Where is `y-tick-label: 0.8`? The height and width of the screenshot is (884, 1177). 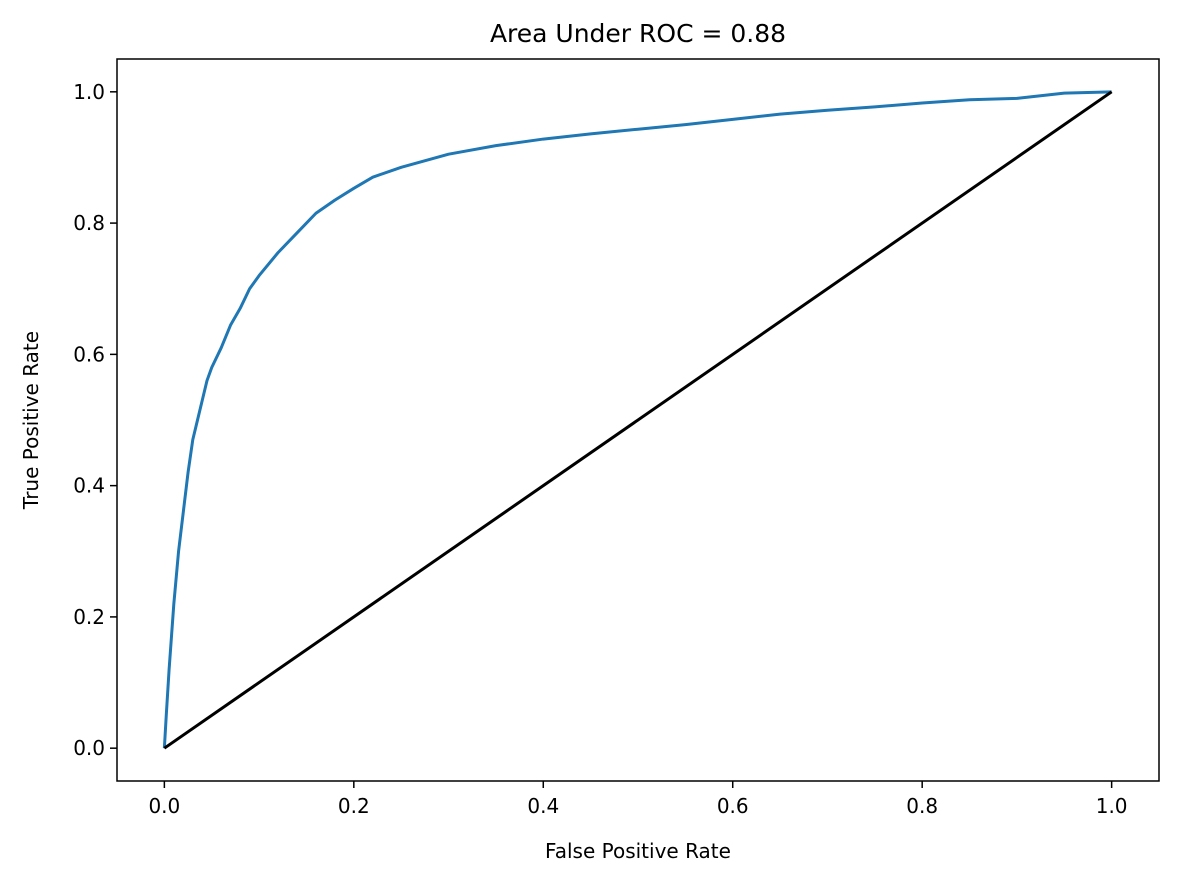
y-tick-label: 0.8 is located at coordinates (89, 223).